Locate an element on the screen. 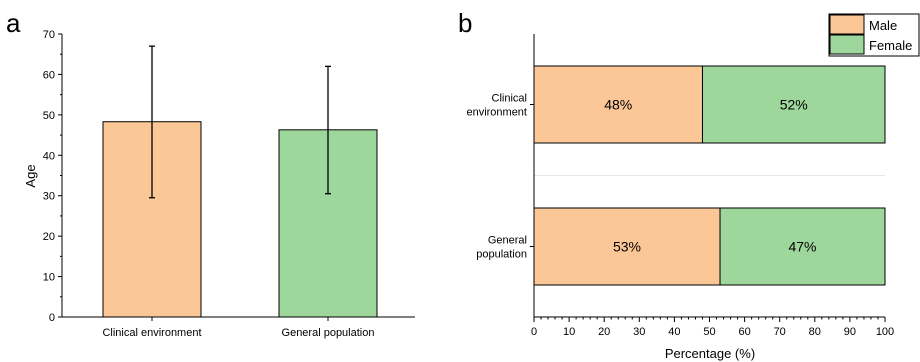 Image resolution: width=920 pixels, height=362 pixels. gender-x-tick-label: 50 is located at coordinates (709, 332).